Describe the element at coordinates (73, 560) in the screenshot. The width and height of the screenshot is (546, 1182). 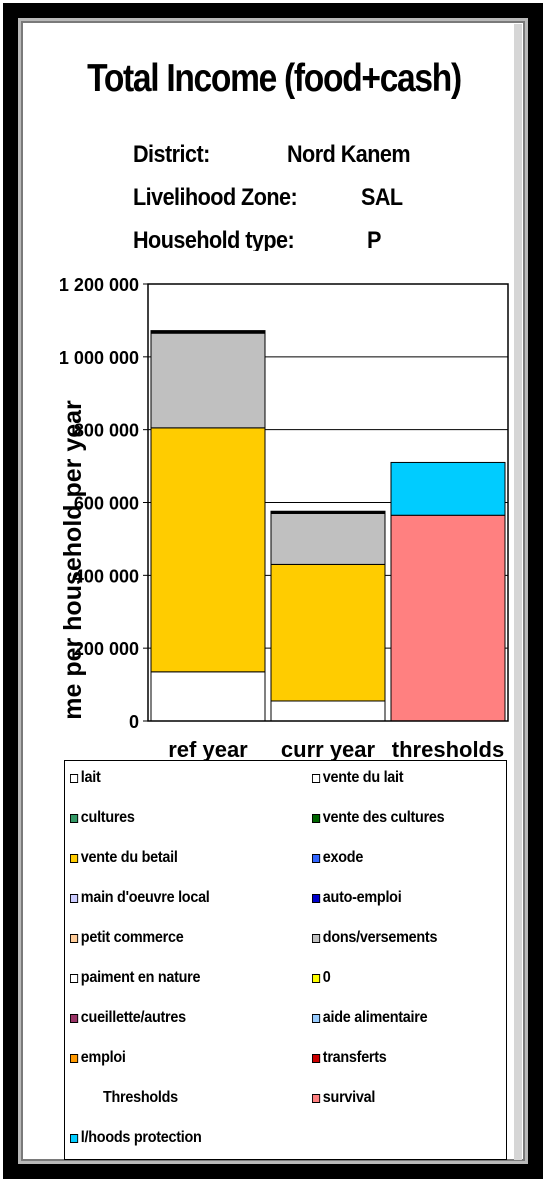
I see `y-axis-label: me per household per year` at that location.